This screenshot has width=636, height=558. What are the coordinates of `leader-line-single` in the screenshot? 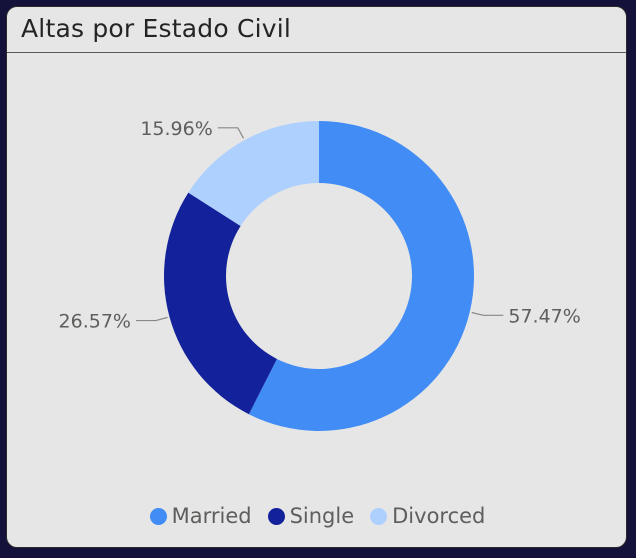 It's located at (151, 319).